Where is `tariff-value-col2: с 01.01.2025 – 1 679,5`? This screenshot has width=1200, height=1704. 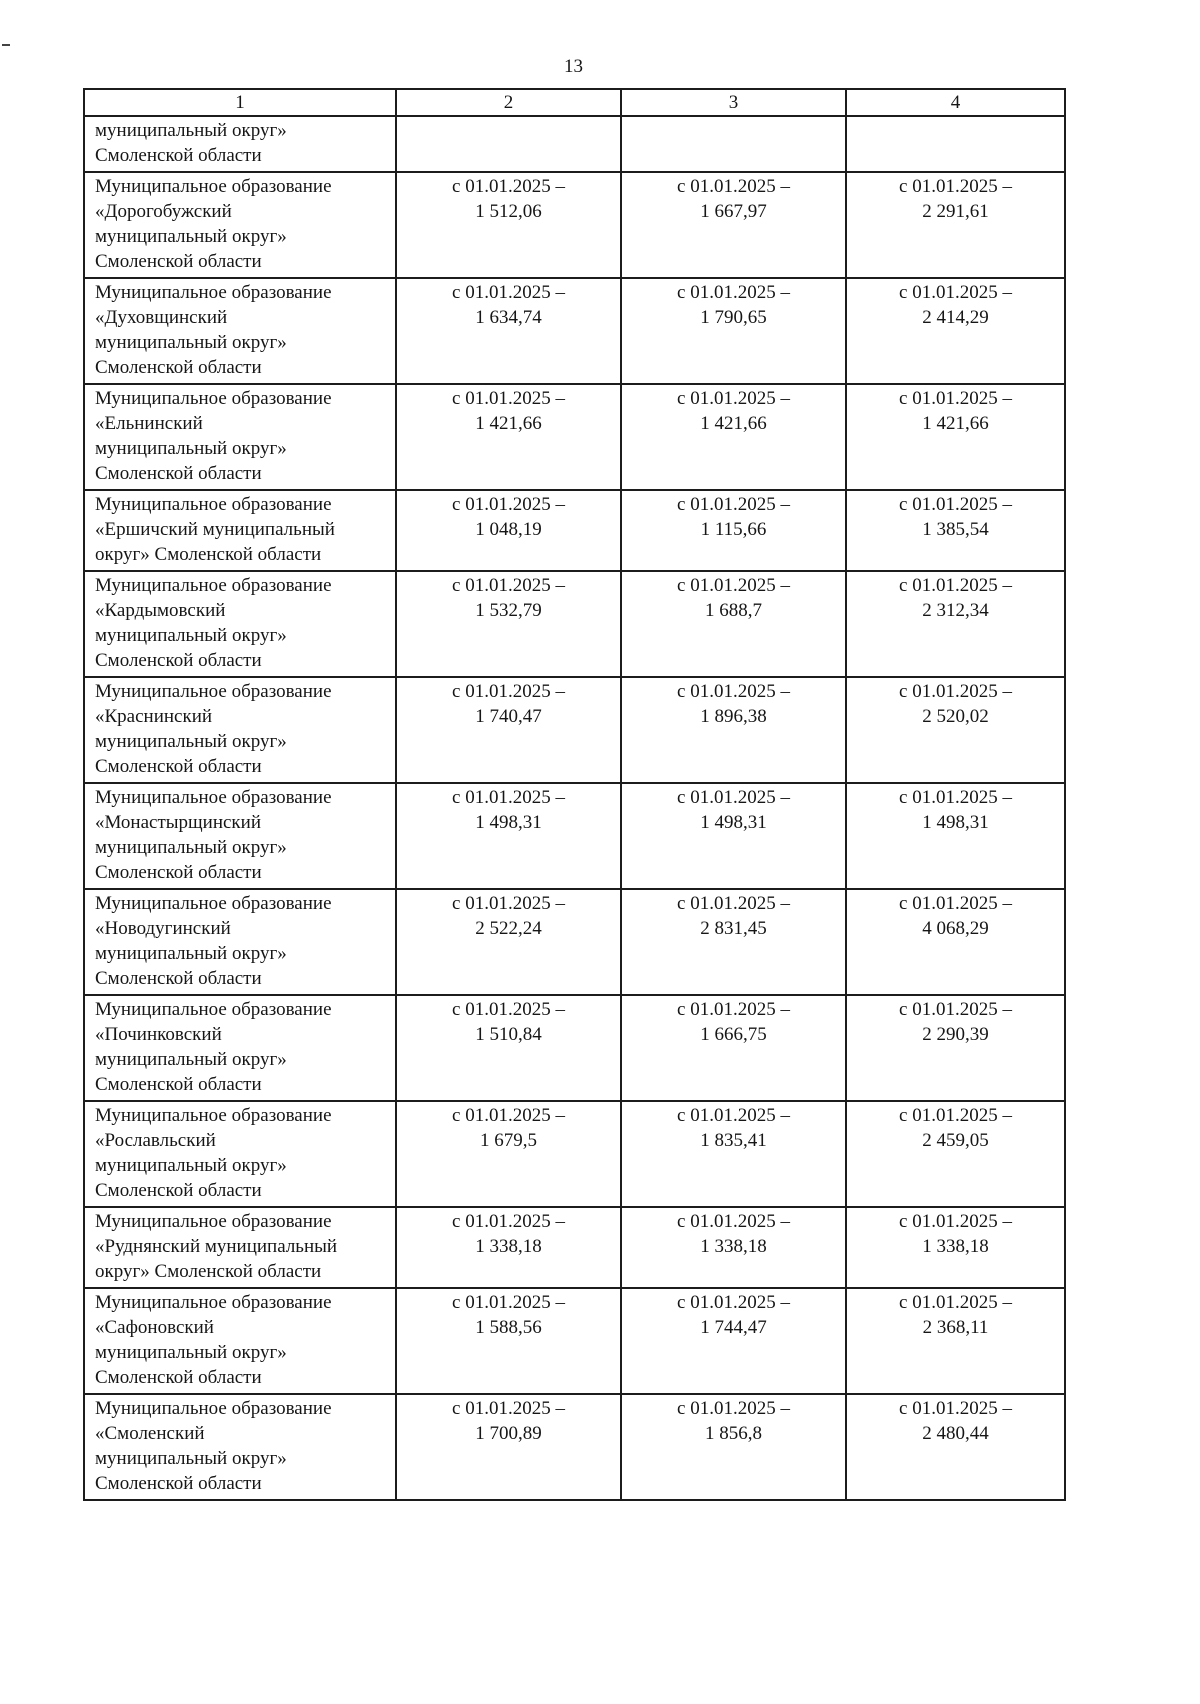
tariff-value-col2: с 01.01.2025 – 1 679,5 is located at coordinates (508, 1154).